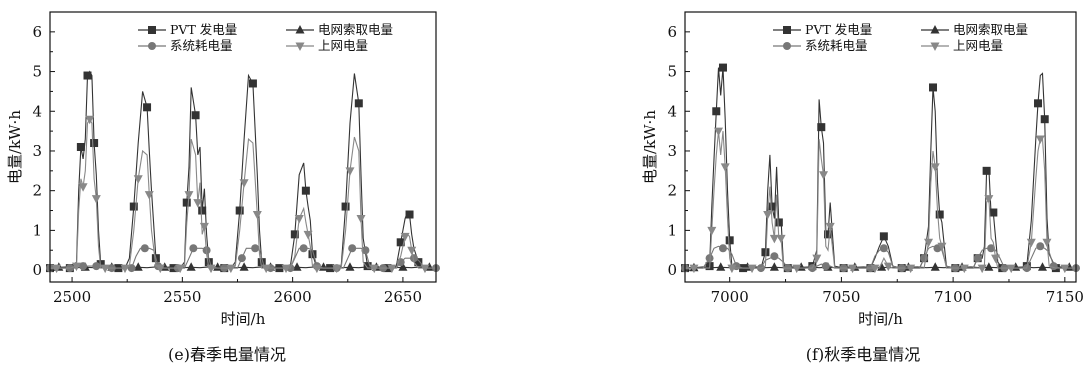 This screenshot has width=1084, height=373. What do you see at coordinates (327, 45) in the screenshot?
I see `legend-item: 上网电量` at bounding box center [327, 45].